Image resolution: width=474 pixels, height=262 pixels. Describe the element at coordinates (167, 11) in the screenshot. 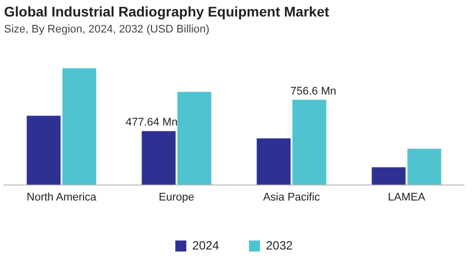

I see `chart-title: Global Industrial Radiography Equipment Market` at that location.